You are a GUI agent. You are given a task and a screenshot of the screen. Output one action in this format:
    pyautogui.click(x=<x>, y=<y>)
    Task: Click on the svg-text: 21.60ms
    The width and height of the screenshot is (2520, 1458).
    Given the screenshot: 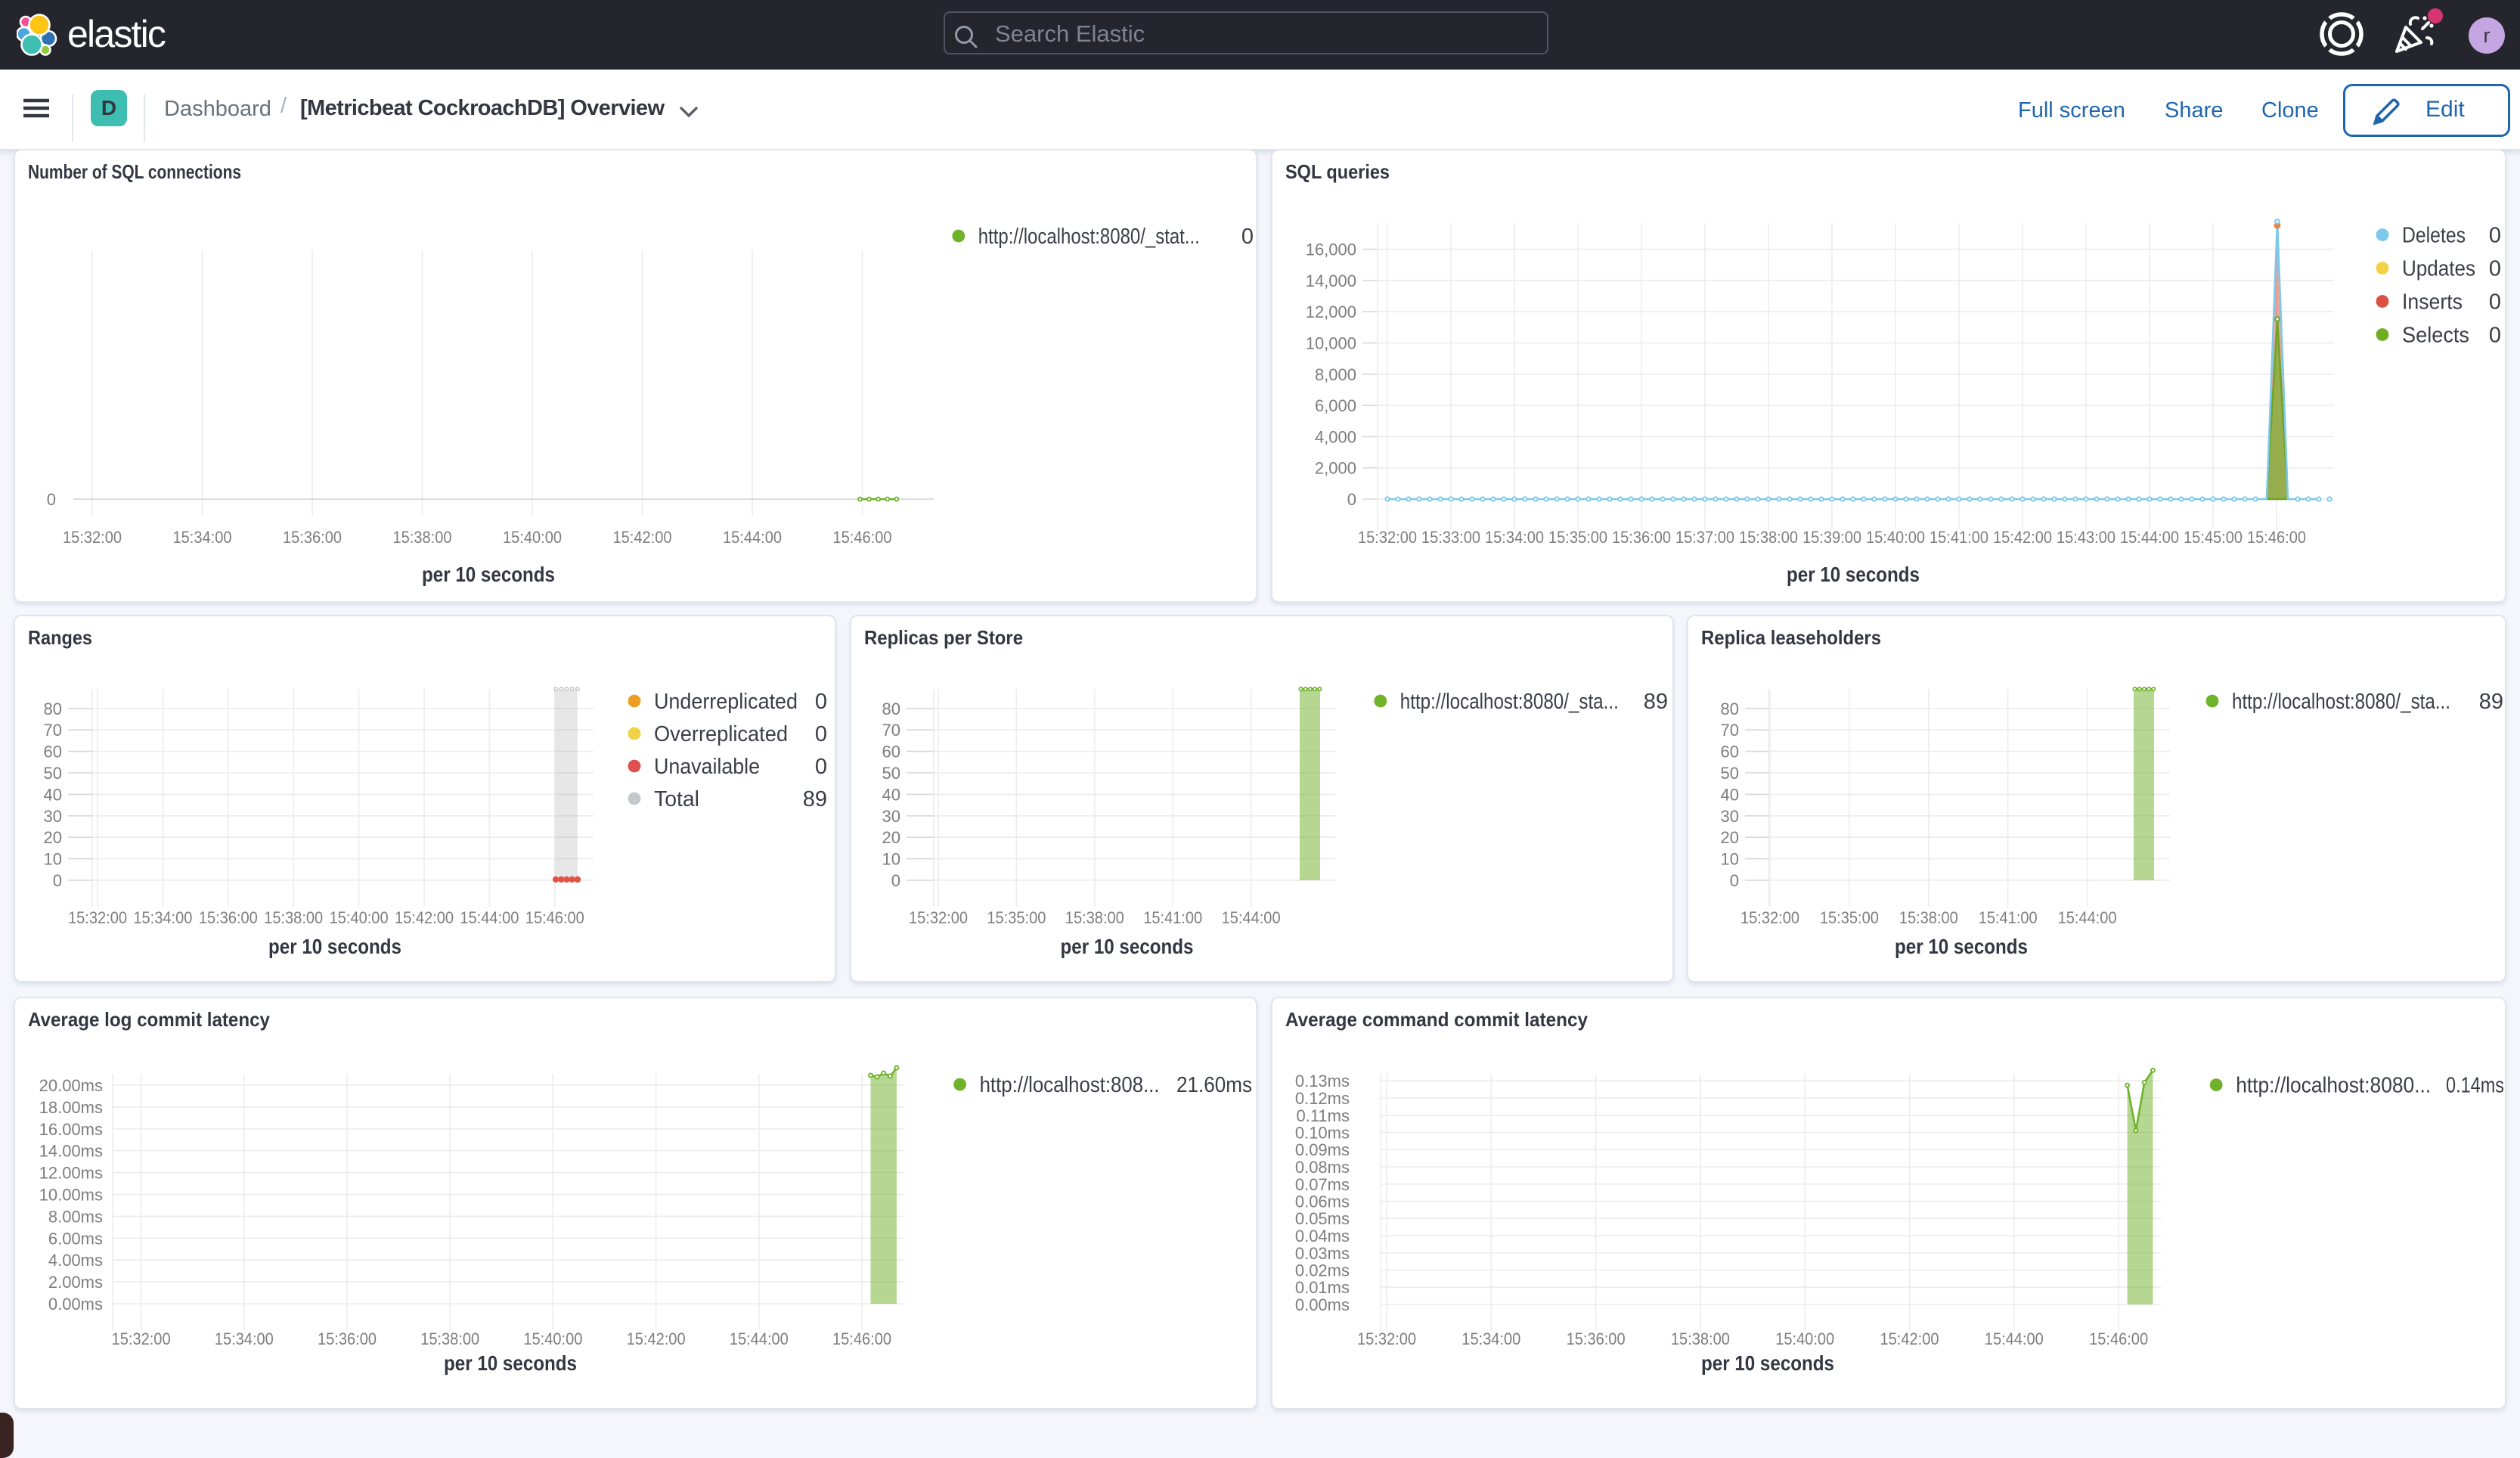 What is the action you would take?
    pyautogui.click(x=1214, y=1085)
    